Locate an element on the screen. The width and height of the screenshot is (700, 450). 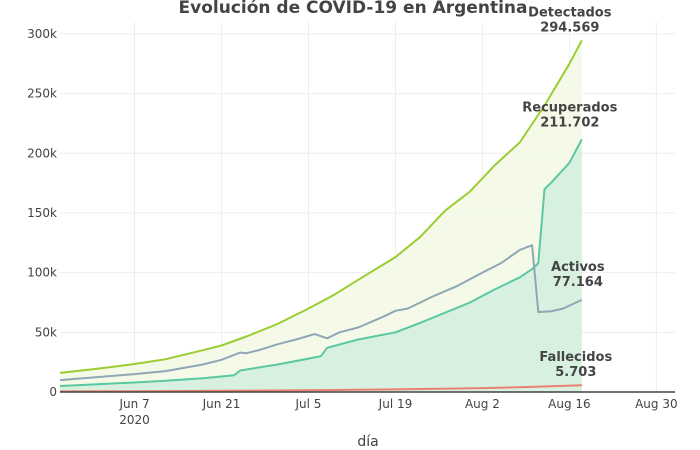
y-tick-label: 200k is located at coordinates (42, 153).